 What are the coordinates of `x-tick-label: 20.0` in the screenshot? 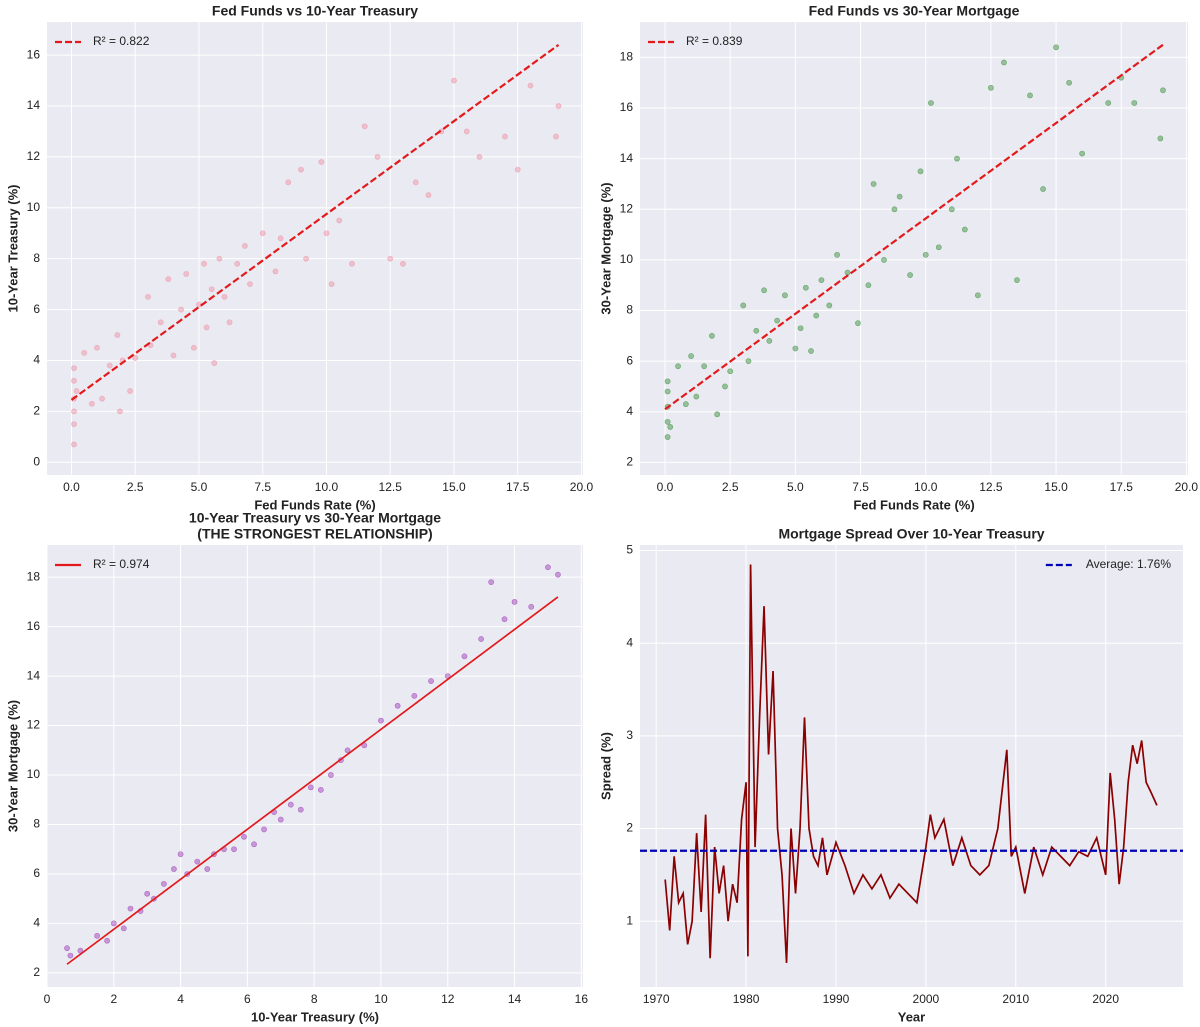 It's located at (582, 487).